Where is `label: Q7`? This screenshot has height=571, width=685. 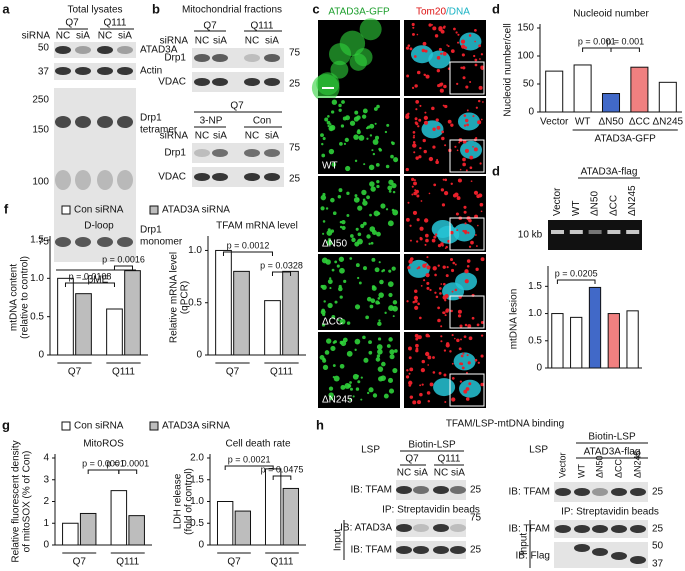 label: Q7 is located at coordinates (72, 23).